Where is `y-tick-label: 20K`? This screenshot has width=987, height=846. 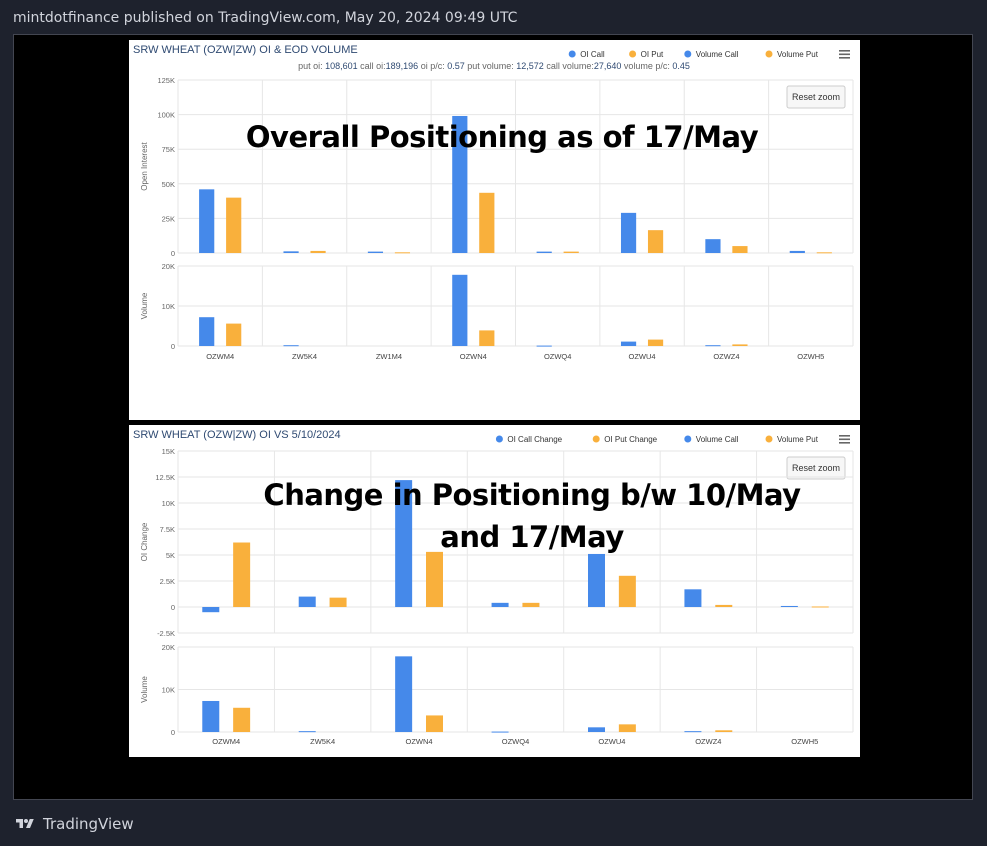 y-tick-label: 20K is located at coordinates (168, 266).